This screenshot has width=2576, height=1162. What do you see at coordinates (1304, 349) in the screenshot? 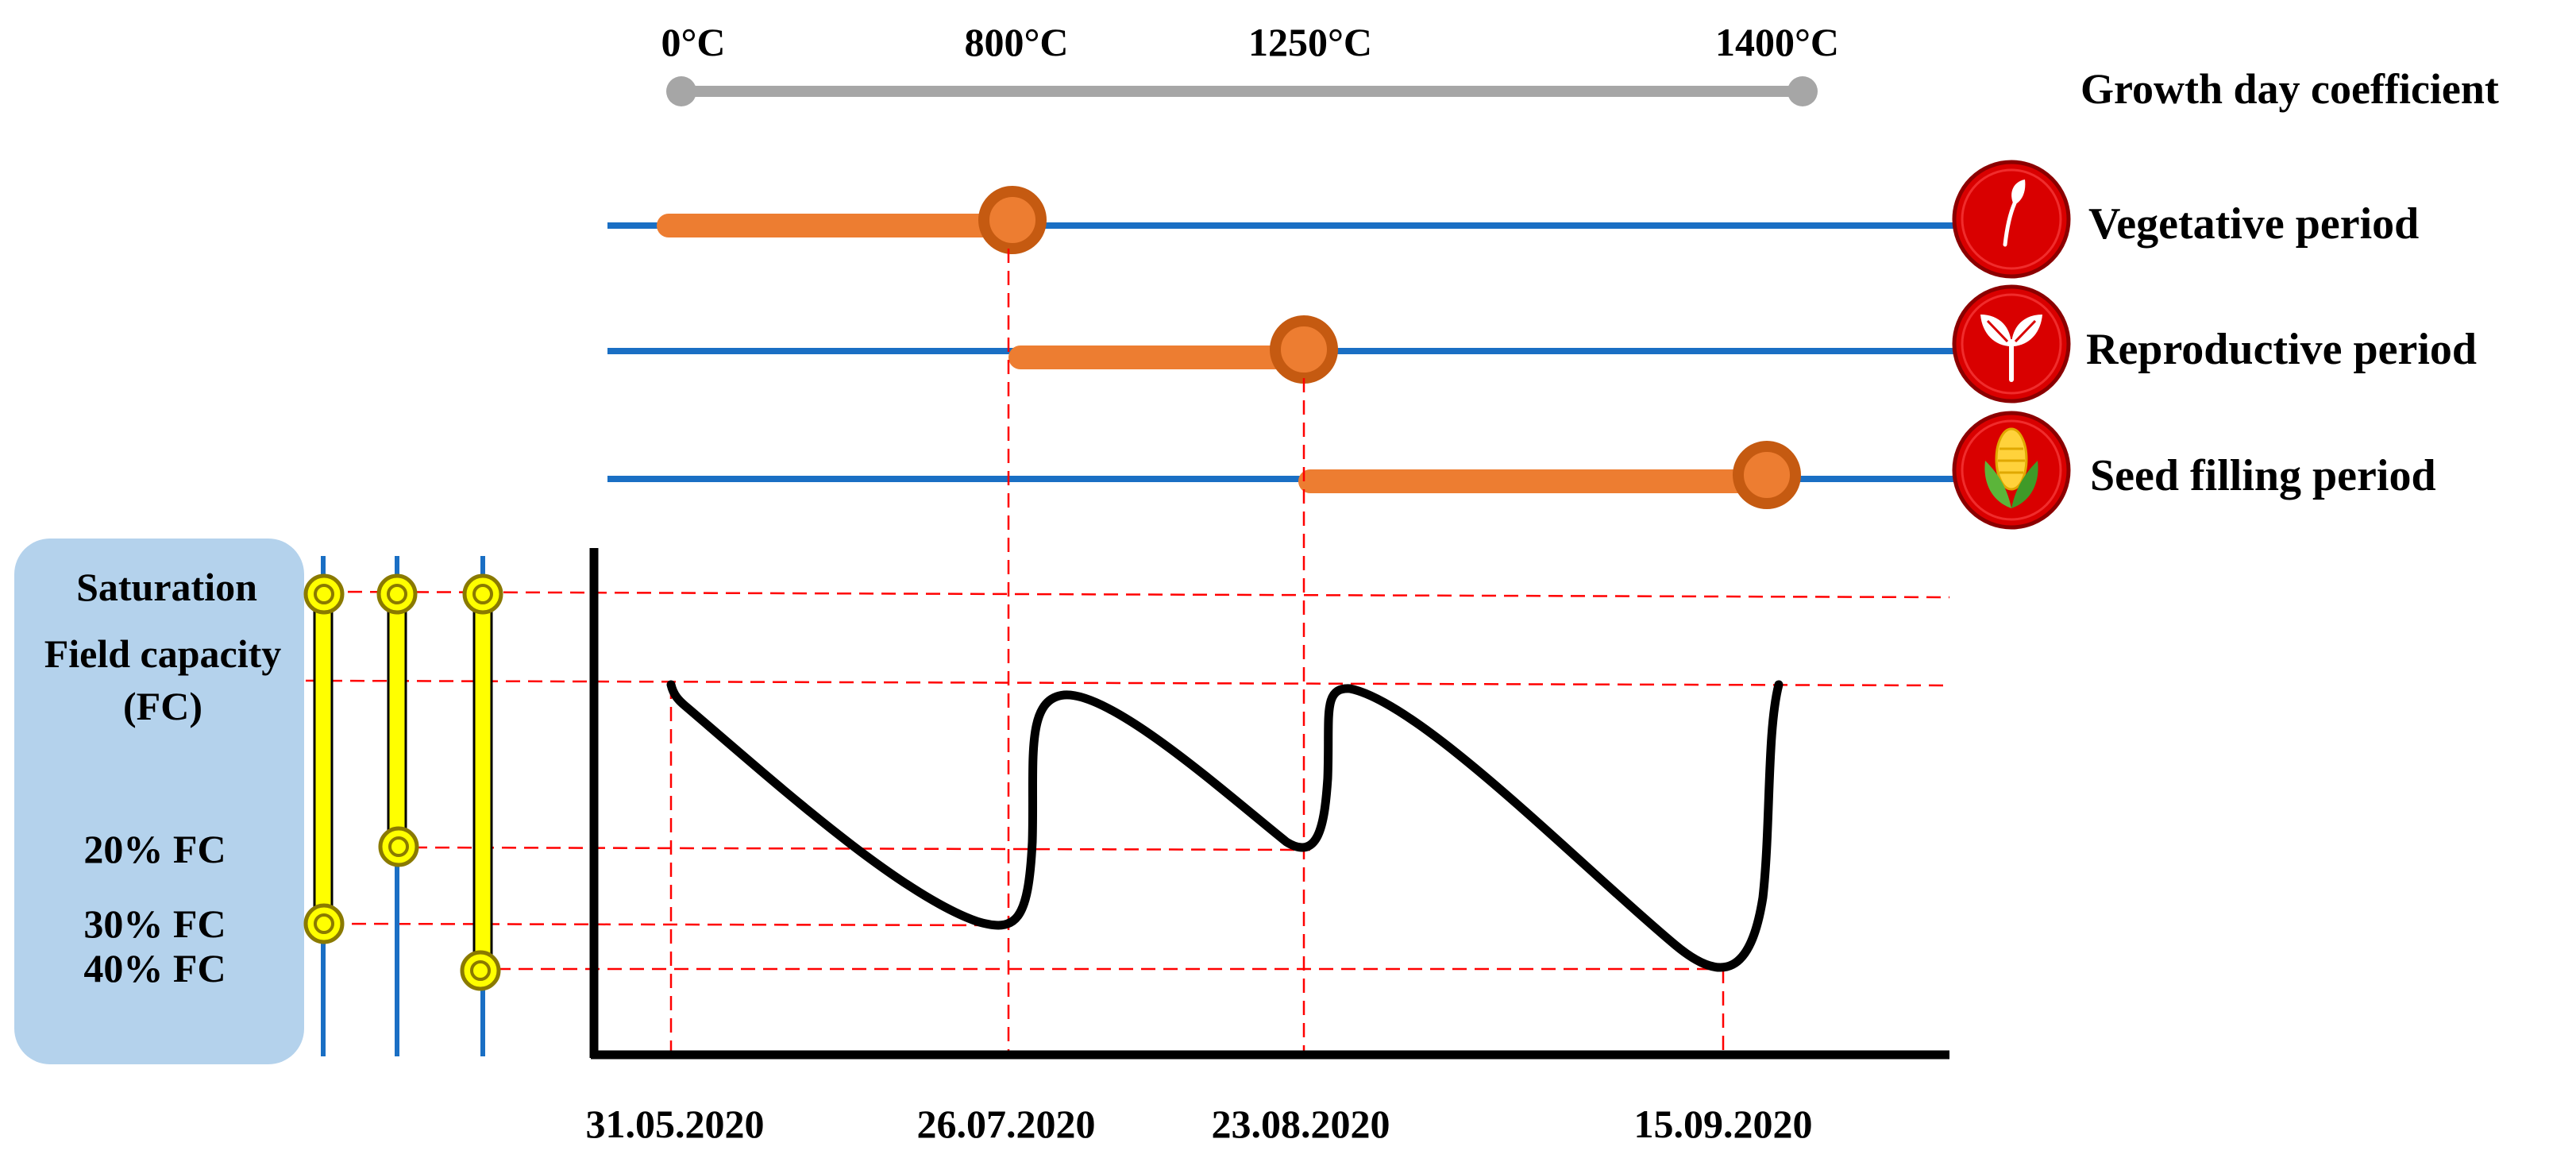
I see `reproductive-end-marker` at bounding box center [1304, 349].